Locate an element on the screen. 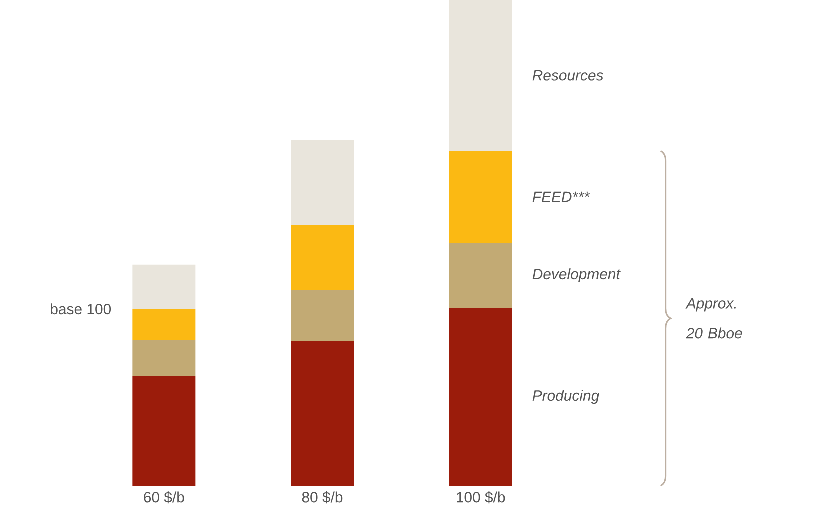 The width and height of the screenshot is (813, 528). x-tick-label: 80 $/b is located at coordinates (322, 498).